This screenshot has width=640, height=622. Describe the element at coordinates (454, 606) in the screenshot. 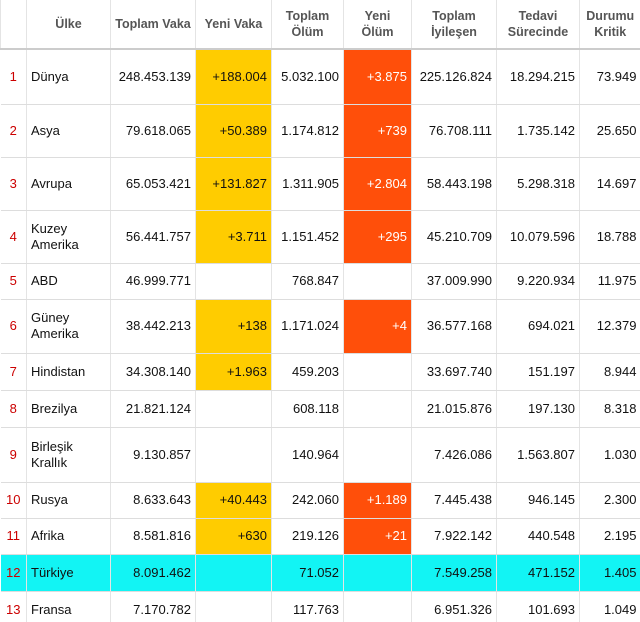

I see `table-cell: 6.951.326` at that location.